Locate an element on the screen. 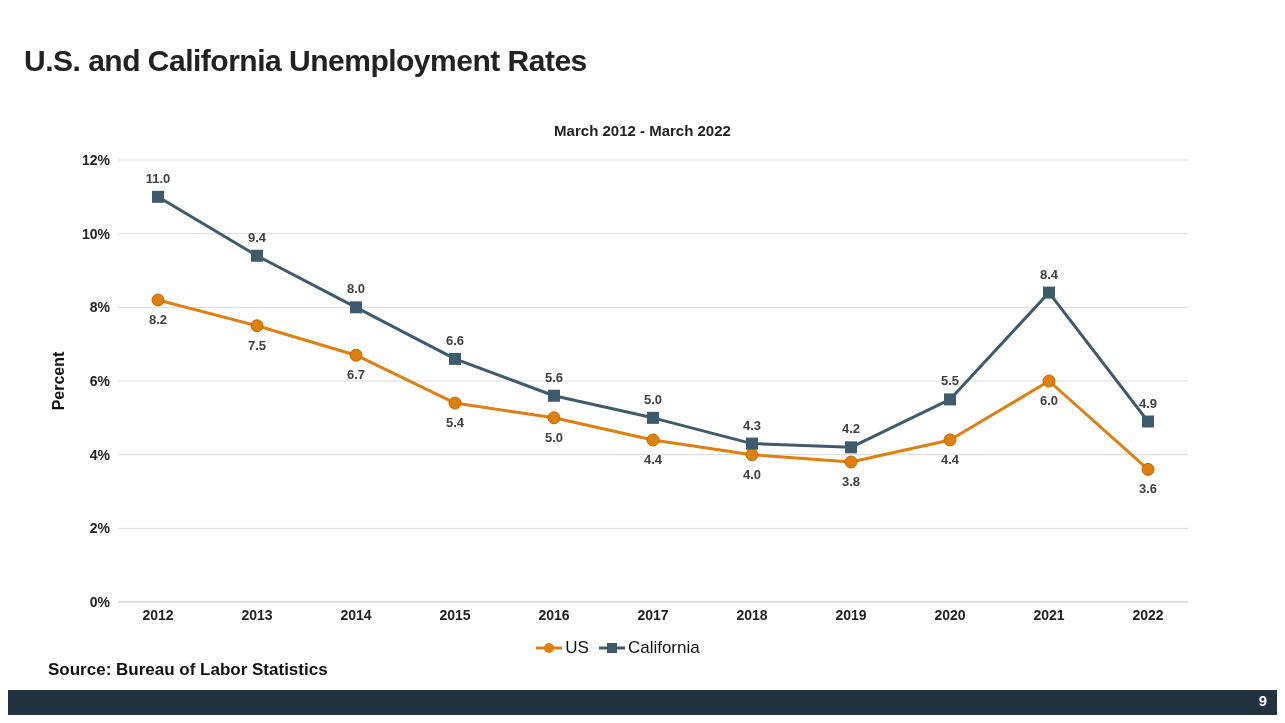 The image size is (1285, 723). y-tick-label: 10% is located at coordinates (96, 233).